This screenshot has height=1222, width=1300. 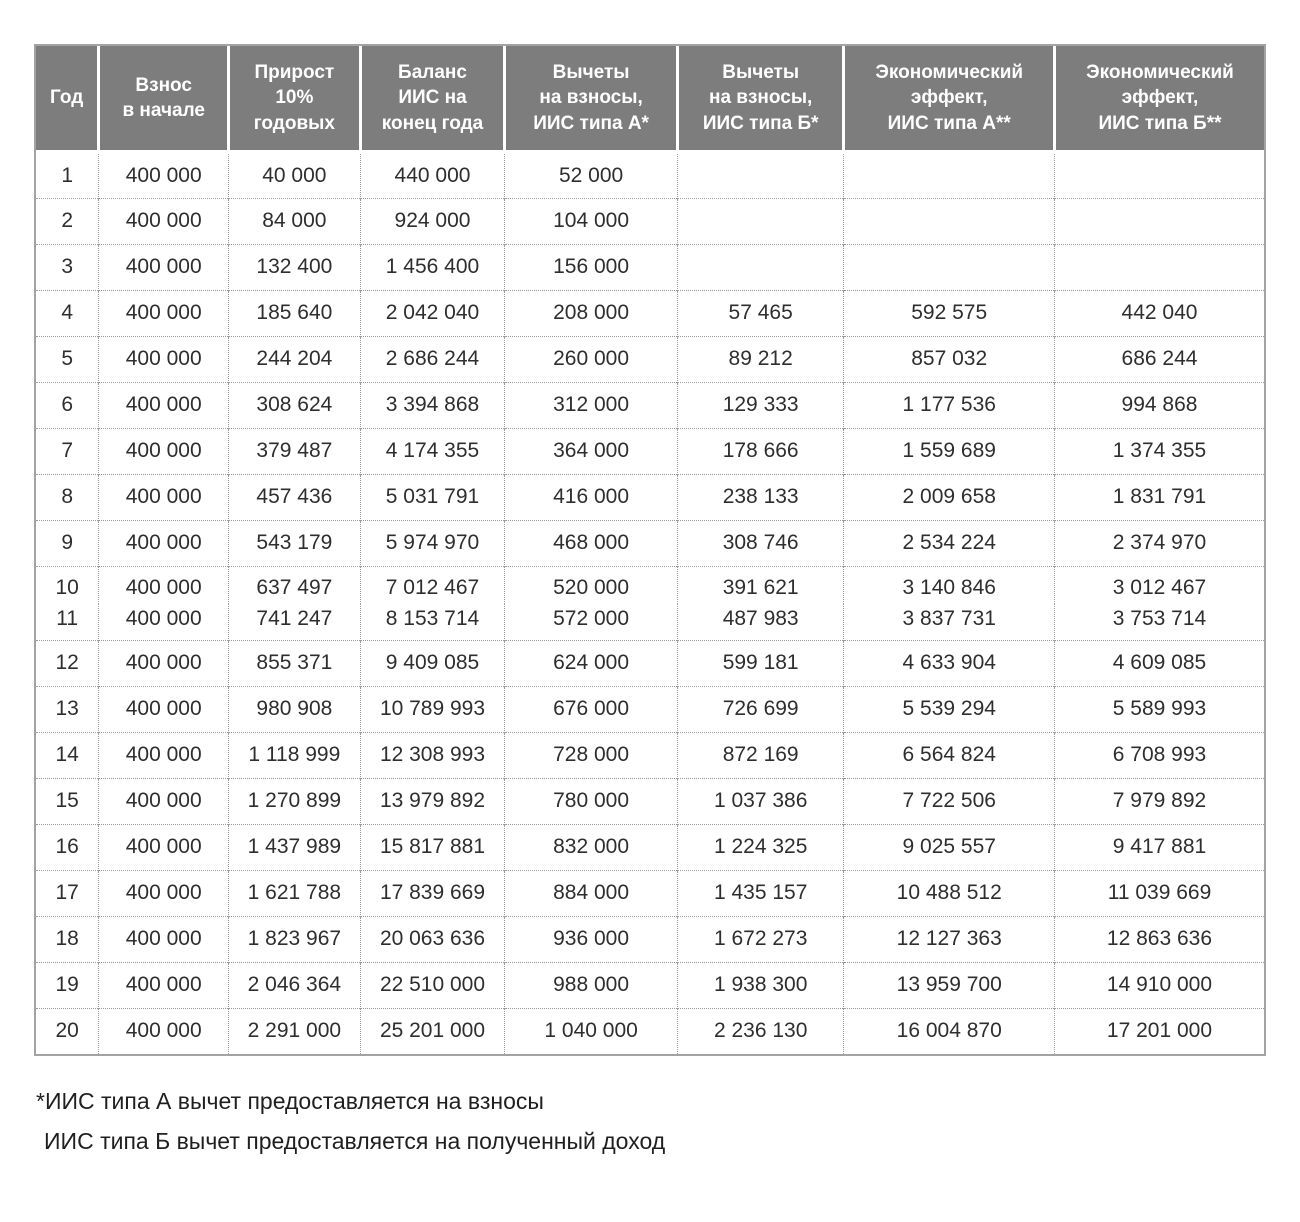 What do you see at coordinates (67, 175) in the screenshot?
I see `year-cell: 1` at bounding box center [67, 175].